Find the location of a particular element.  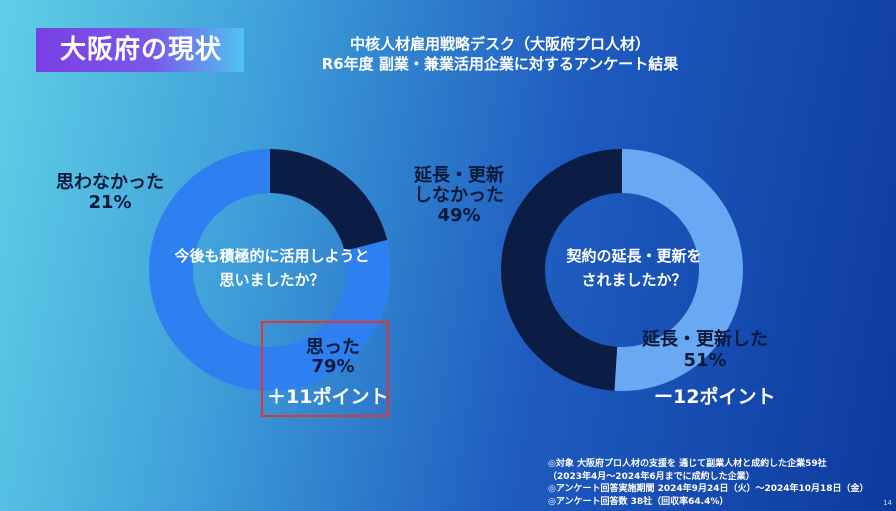

label-yes-2-name: 延長・更新した is located at coordinates (705, 339).